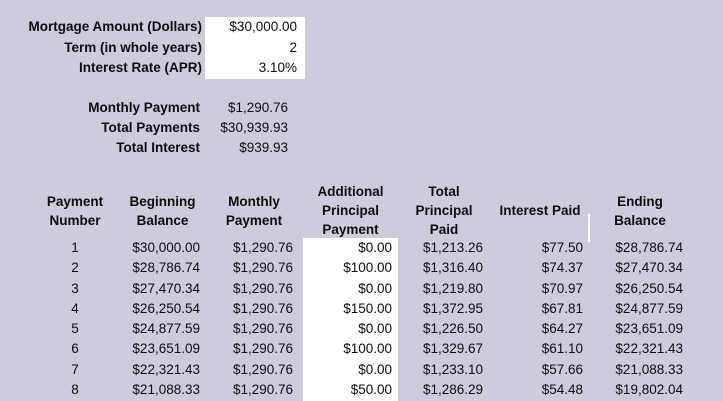  Describe the element at coordinates (75, 210) in the screenshot. I see `column-header: Payment Number` at that location.